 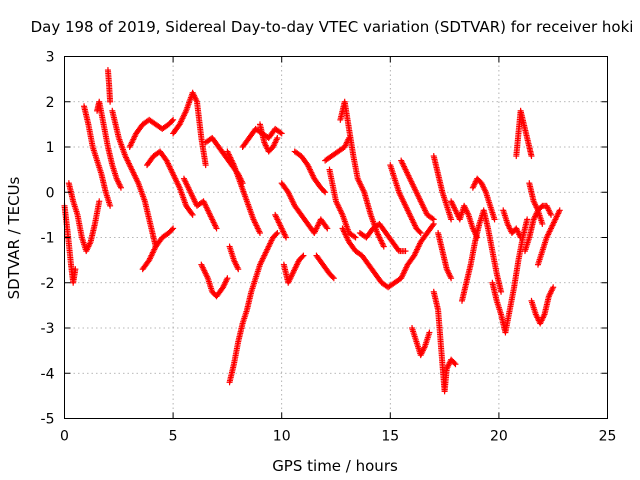 What do you see at coordinates (50, 103) in the screenshot?
I see `y-tick-label: 2` at bounding box center [50, 103].